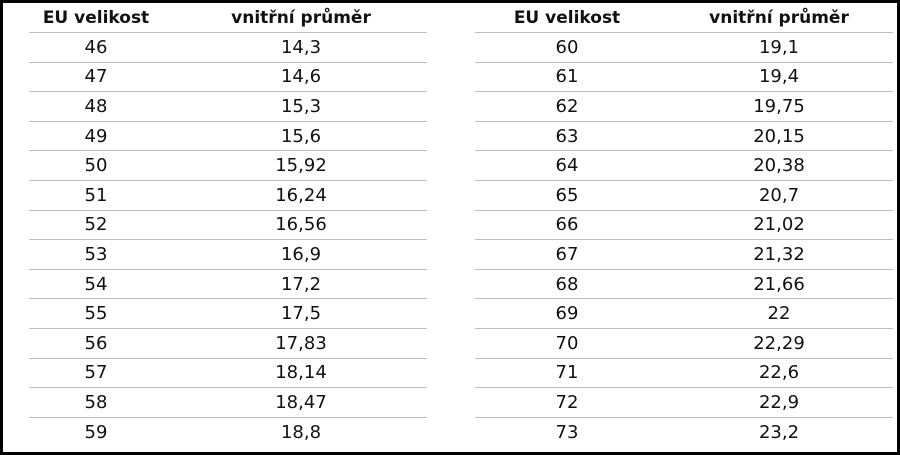 The height and width of the screenshot is (455, 900). I want to click on eu-size-cell: 63, so click(567, 136).